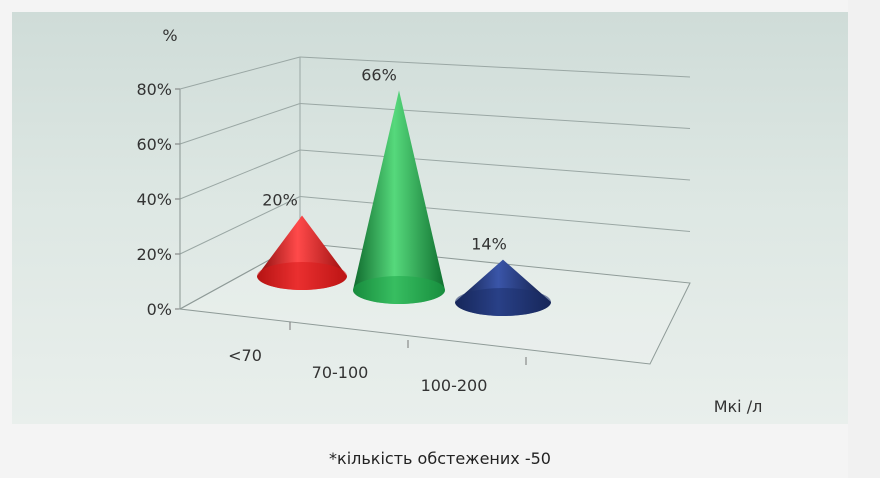 The height and width of the screenshot is (478, 880). What do you see at coordinates (159, 309) in the screenshot?
I see `y-tick-label: 0%` at bounding box center [159, 309].